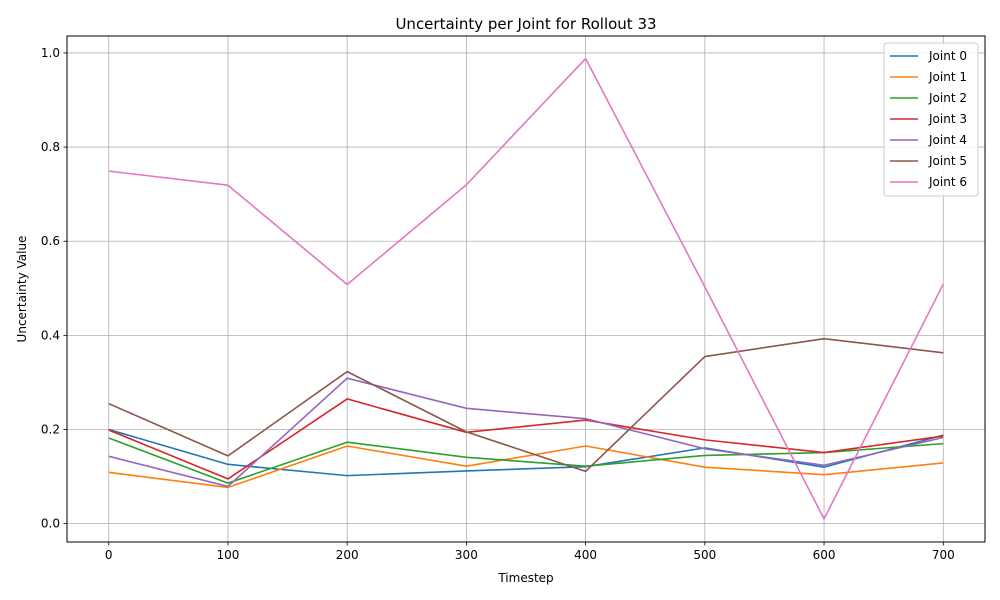  I want to click on y-tick-label: 0.0, so click(50, 524).